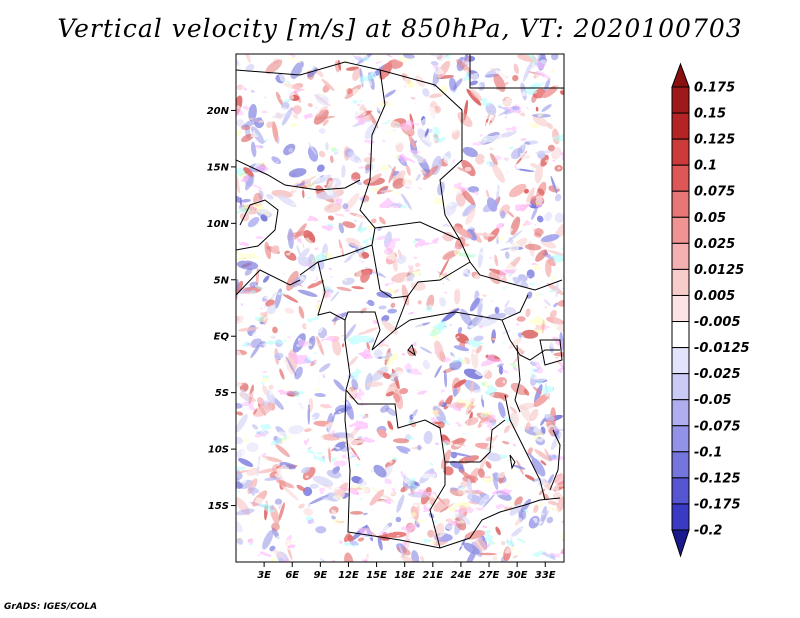 The image size is (800, 618). I want to click on colorbar-label: 0.125, so click(714, 140).